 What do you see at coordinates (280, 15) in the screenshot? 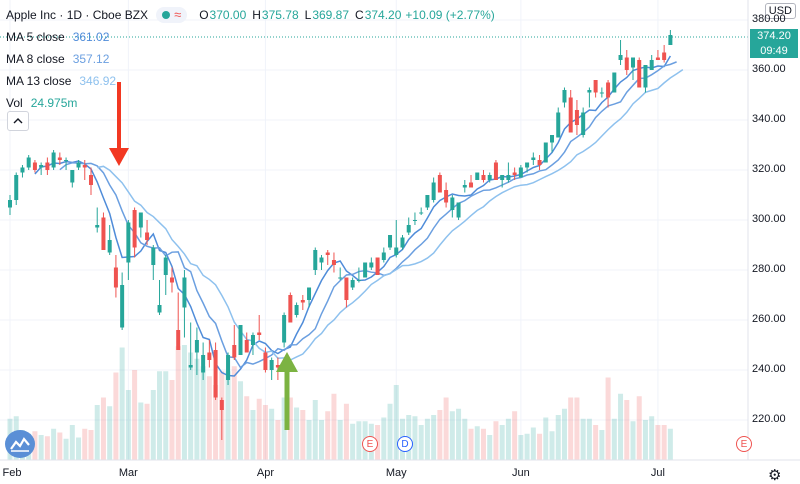
I see `high-value: 375.78` at bounding box center [280, 15].